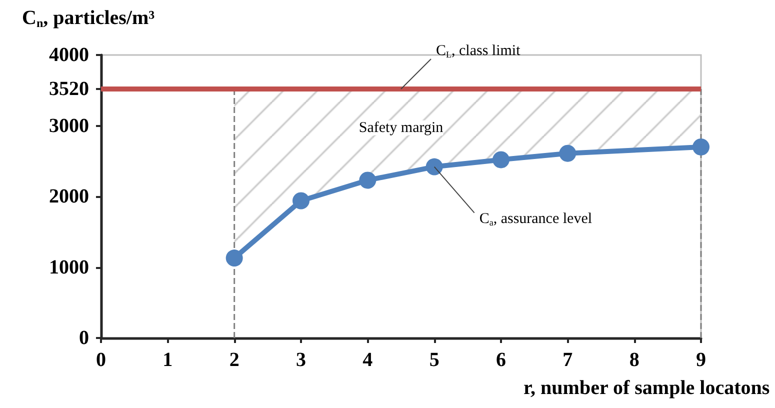 This screenshot has width=775, height=408. I want to click on x-tick-label: 7, so click(567, 360).